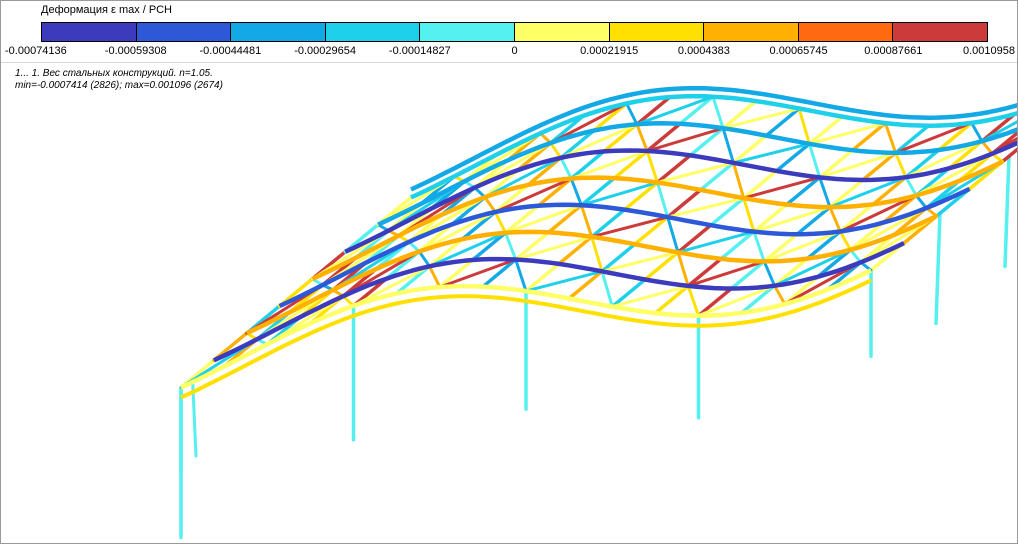  What do you see at coordinates (609, 51) in the screenshot?
I see `legend-tick-label: 0.00021915` at bounding box center [609, 51].